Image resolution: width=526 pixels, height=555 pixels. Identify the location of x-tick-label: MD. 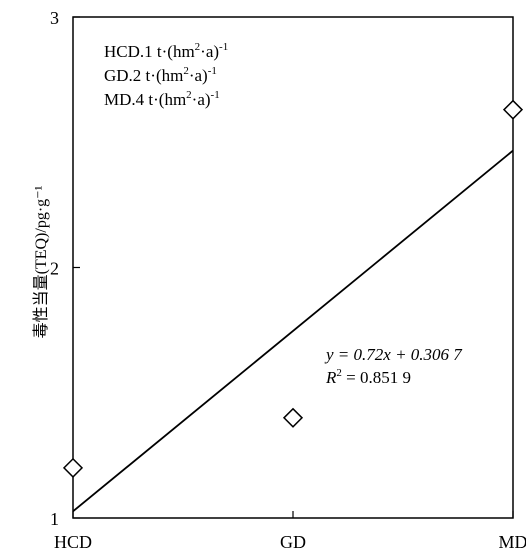
(512, 542).